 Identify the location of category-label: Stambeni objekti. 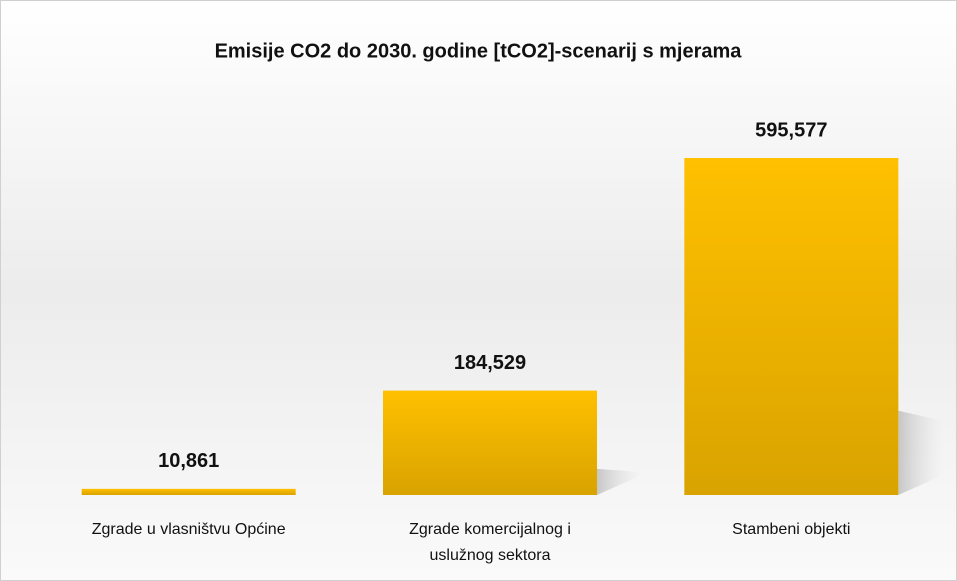
(791, 529).